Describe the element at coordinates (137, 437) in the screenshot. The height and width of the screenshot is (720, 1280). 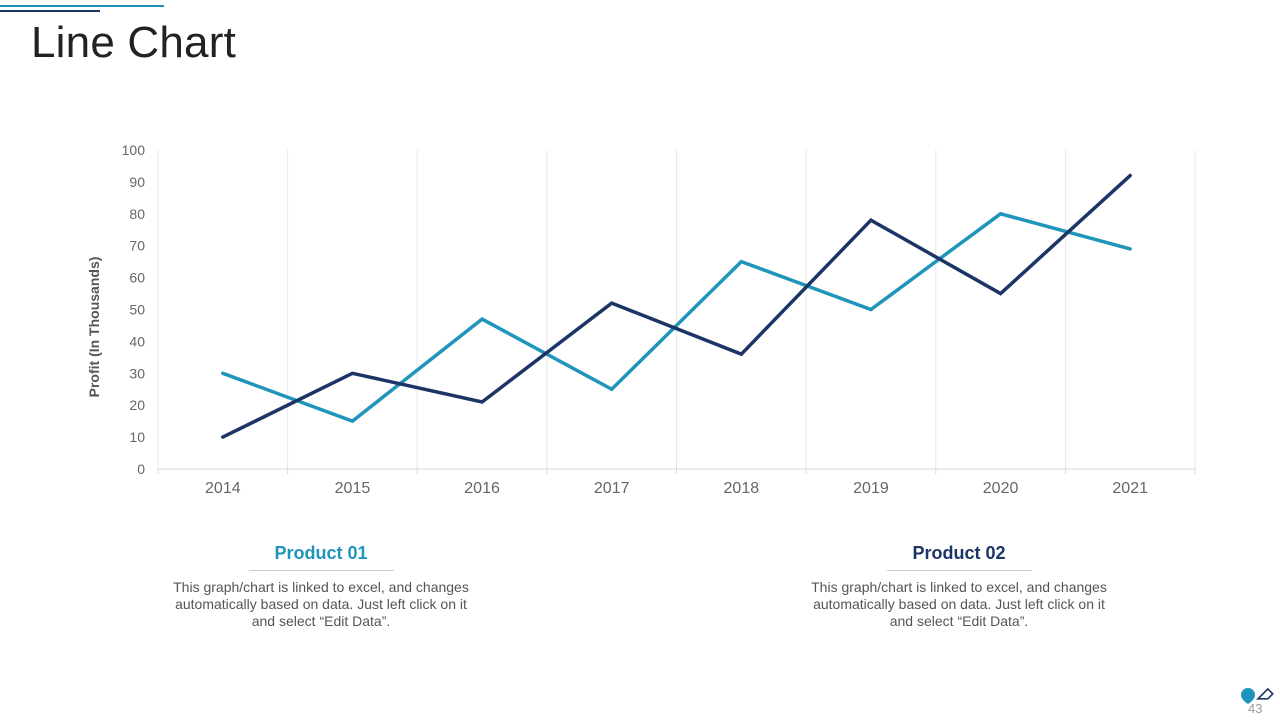
I see `y-tick-label: 10` at that location.